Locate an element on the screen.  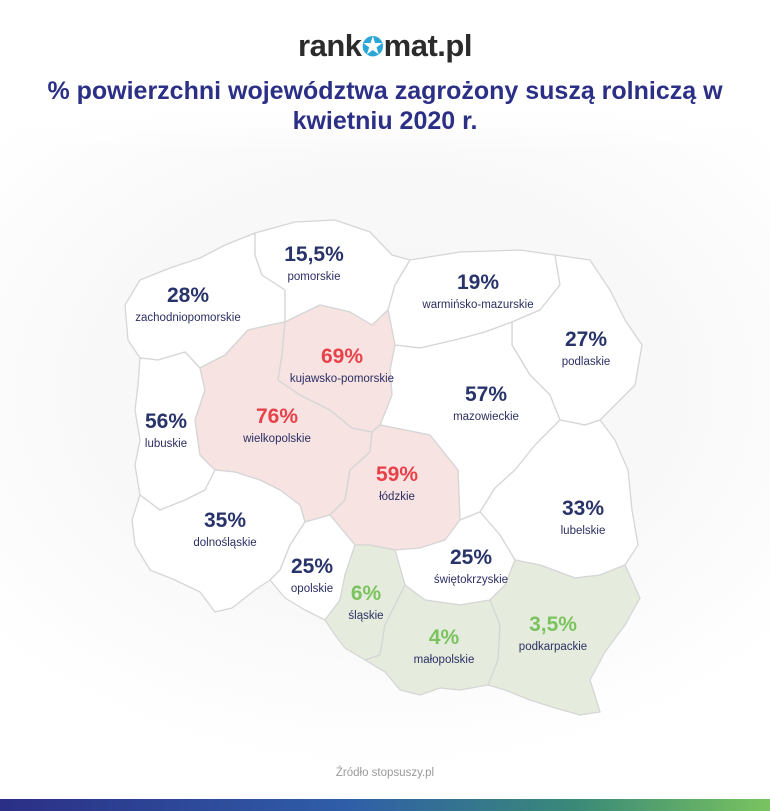
logo-text-left: rank is located at coordinates (330, 45).